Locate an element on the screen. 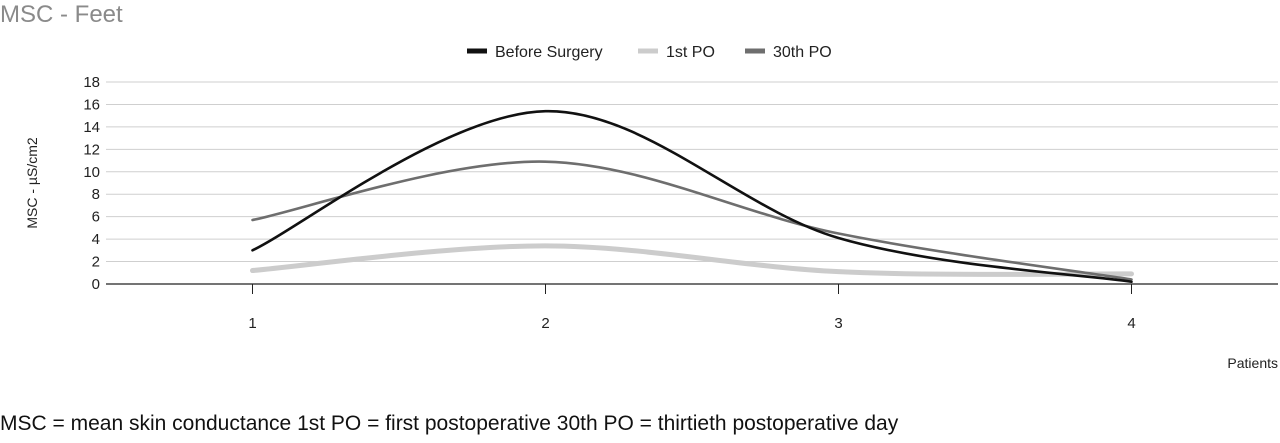 The height and width of the screenshot is (443, 1280). legend-label-30th-po: 30th PO is located at coordinates (802, 52).